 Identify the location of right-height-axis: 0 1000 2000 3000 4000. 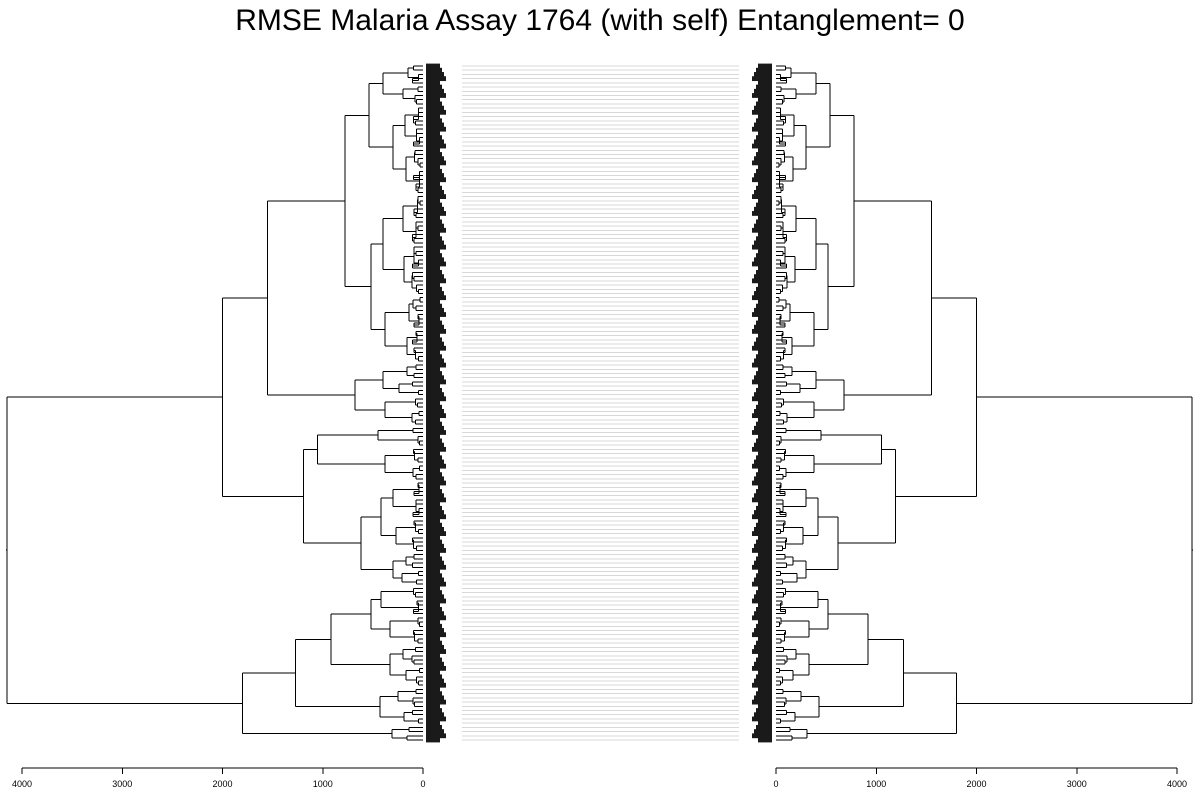
(980, 778).